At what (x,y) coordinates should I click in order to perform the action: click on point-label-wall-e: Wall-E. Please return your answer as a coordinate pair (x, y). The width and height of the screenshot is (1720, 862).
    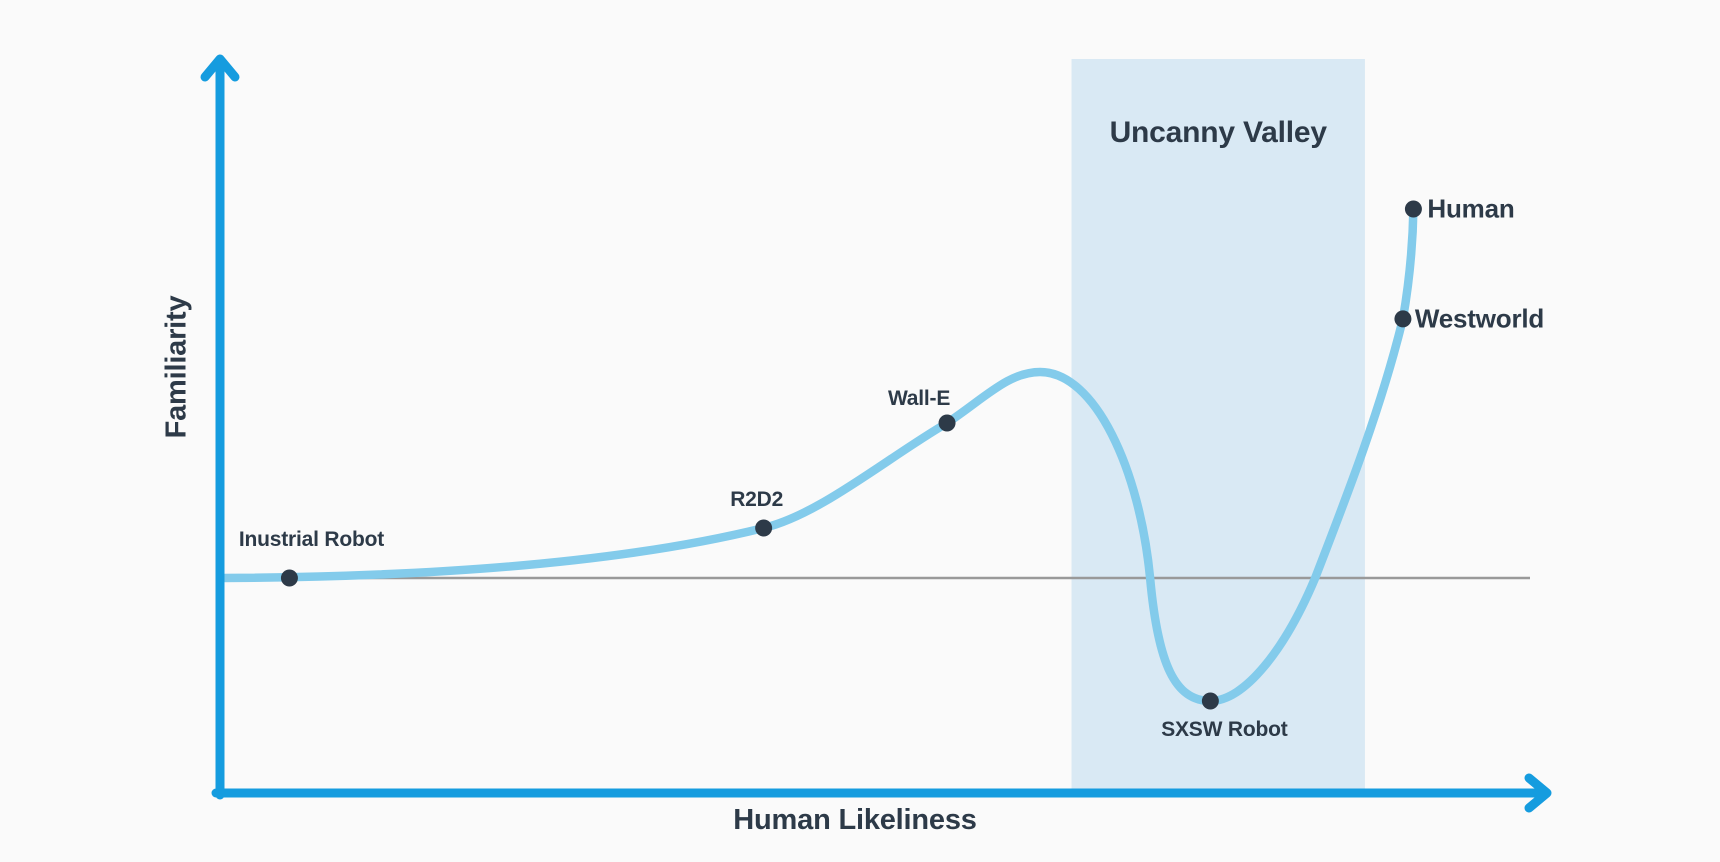
    Looking at the image, I should click on (919, 399).